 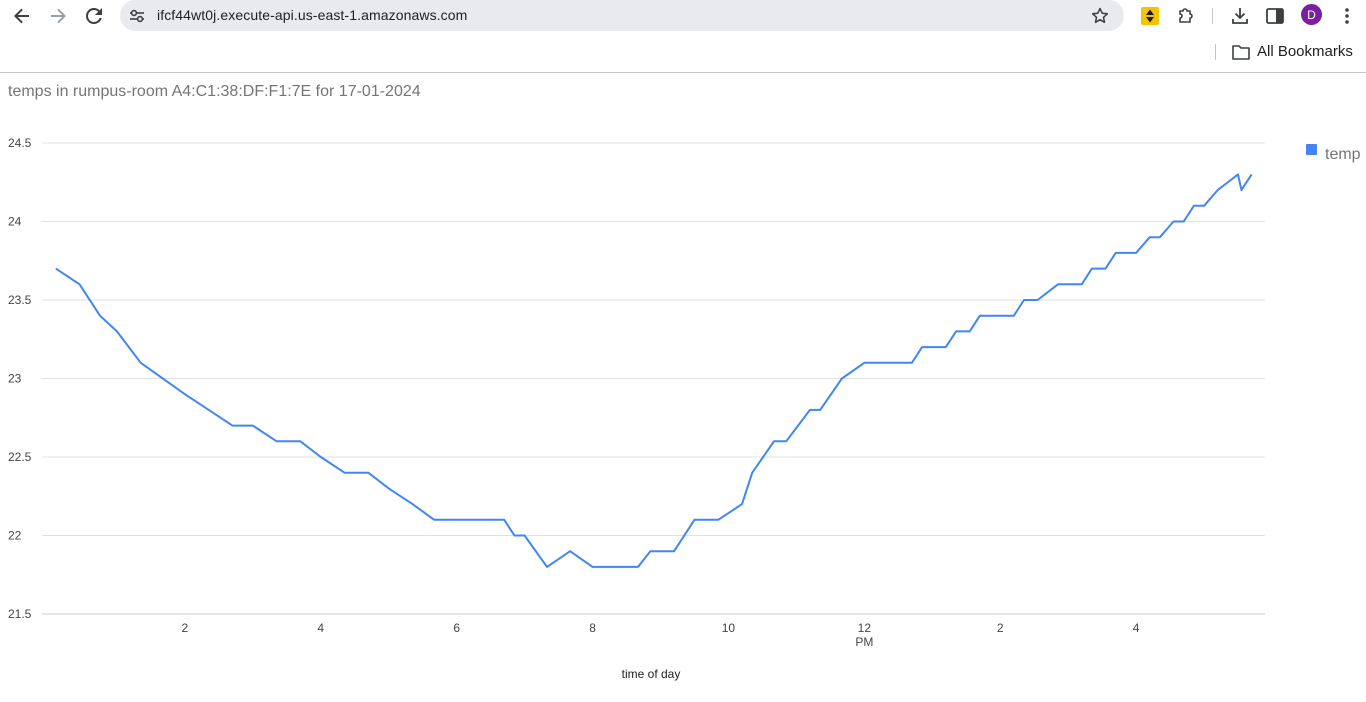 I want to click on extension-icon, so click(x=1150, y=16).